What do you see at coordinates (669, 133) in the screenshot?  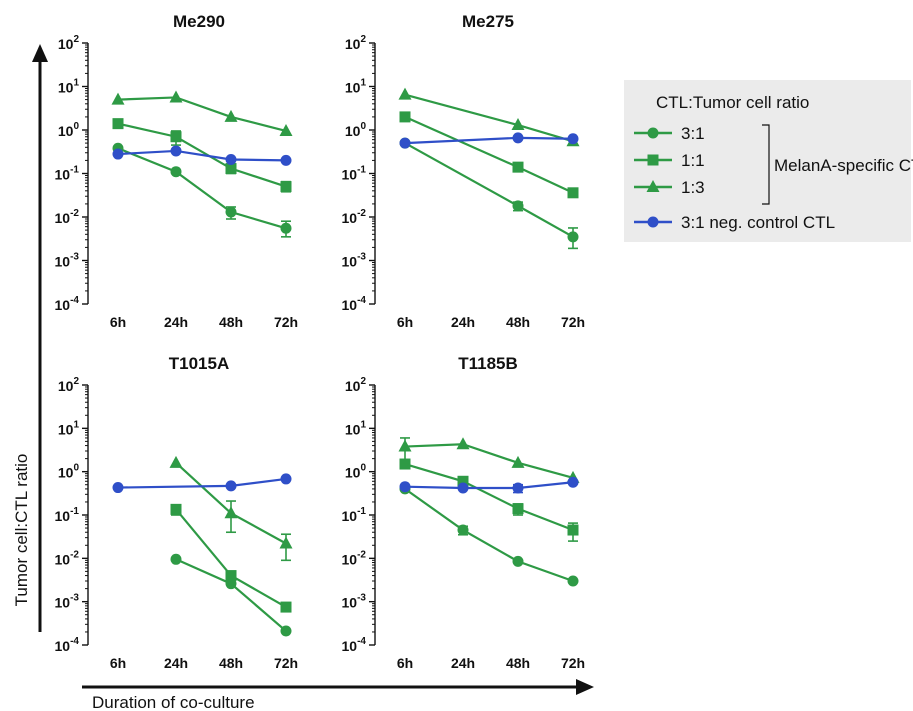 I see `legend-entry: 3:1` at bounding box center [669, 133].